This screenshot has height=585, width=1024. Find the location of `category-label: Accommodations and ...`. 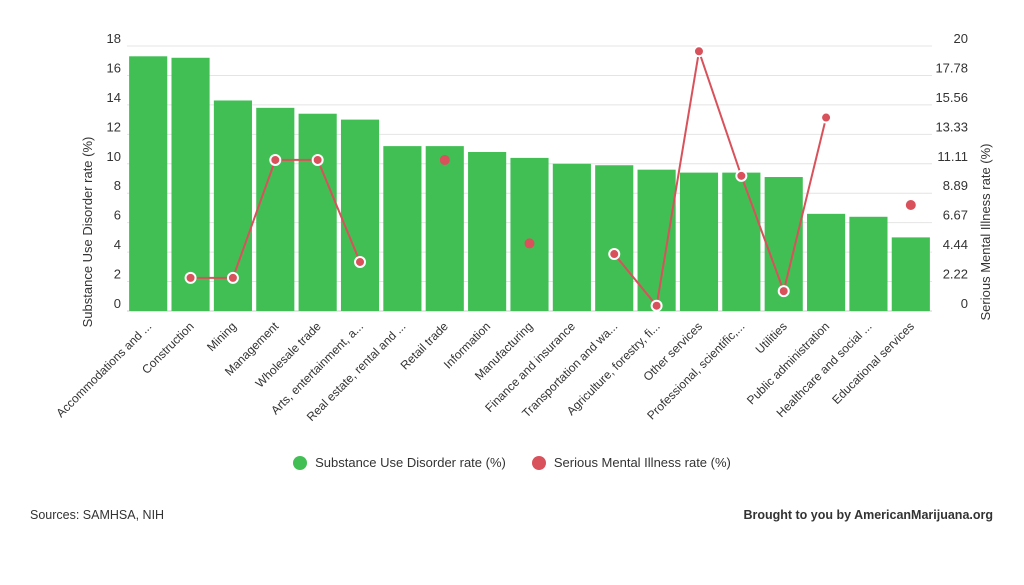

category-label: Accommodations and ... is located at coordinates (103, 369).